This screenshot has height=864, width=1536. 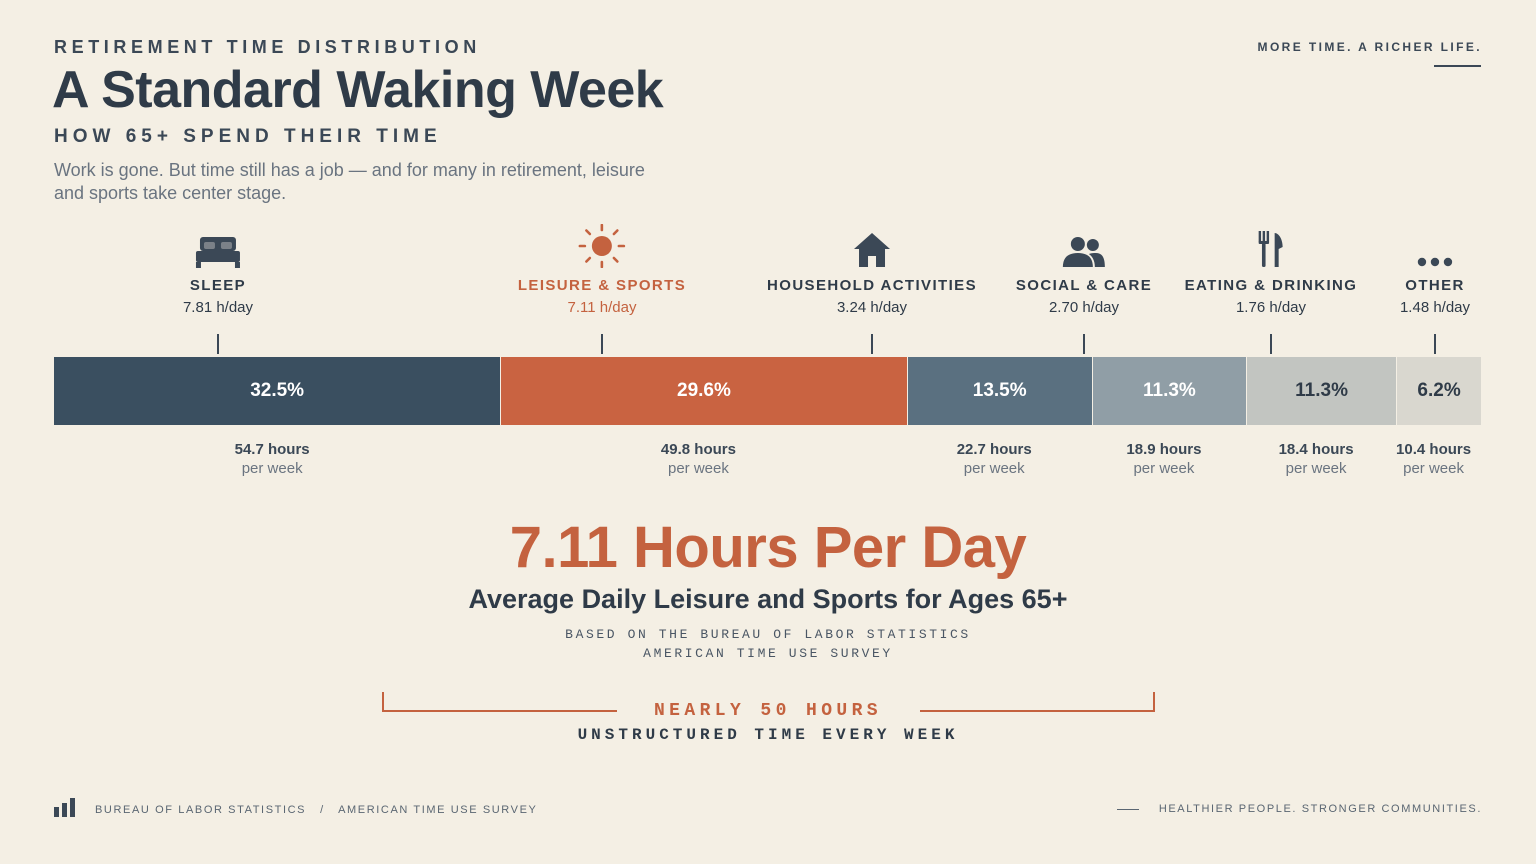 I want to click on weekly-hours-5: 10.4 hours per week, so click(x=1433, y=459).